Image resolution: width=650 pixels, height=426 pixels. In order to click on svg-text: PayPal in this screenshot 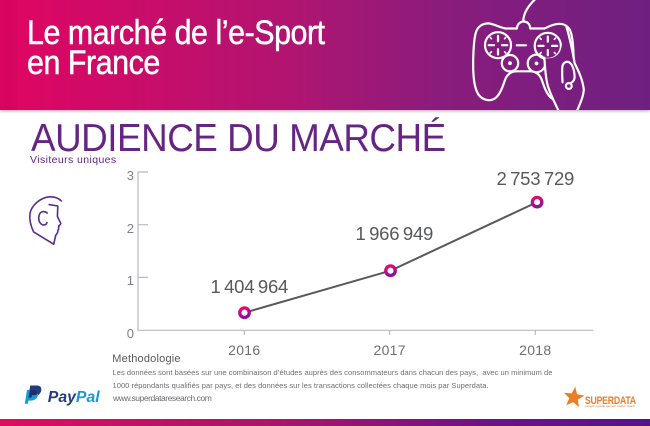, I will do `click(74, 397)`.